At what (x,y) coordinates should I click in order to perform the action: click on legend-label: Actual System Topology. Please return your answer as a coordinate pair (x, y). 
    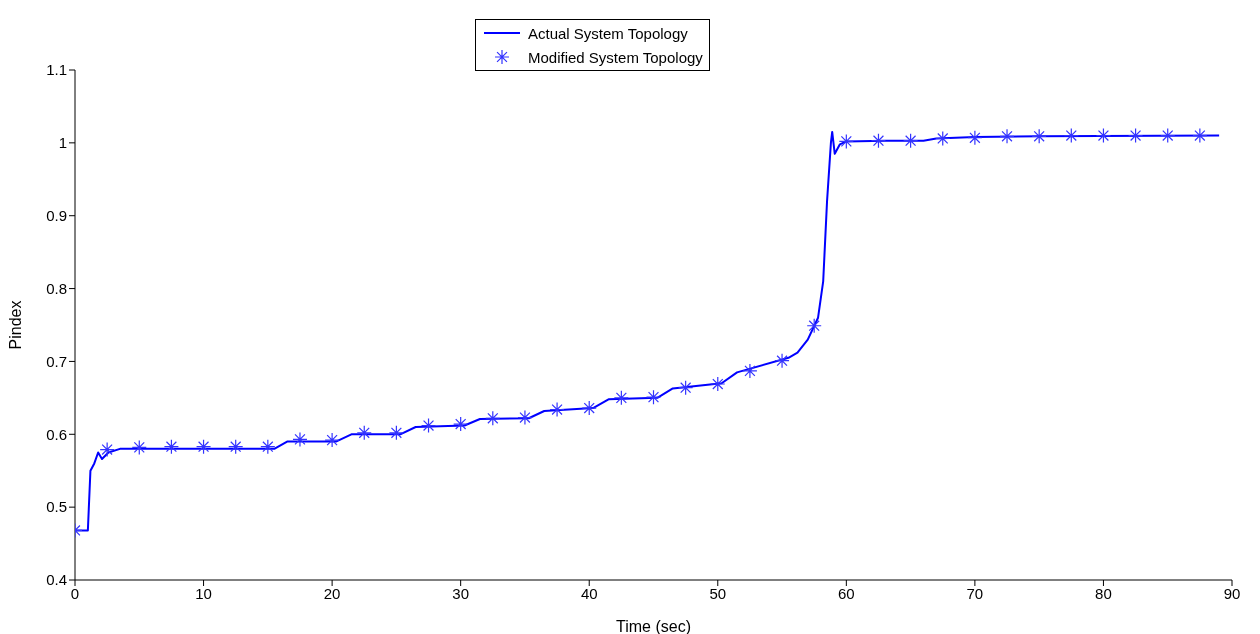
    Looking at the image, I should click on (608, 33).